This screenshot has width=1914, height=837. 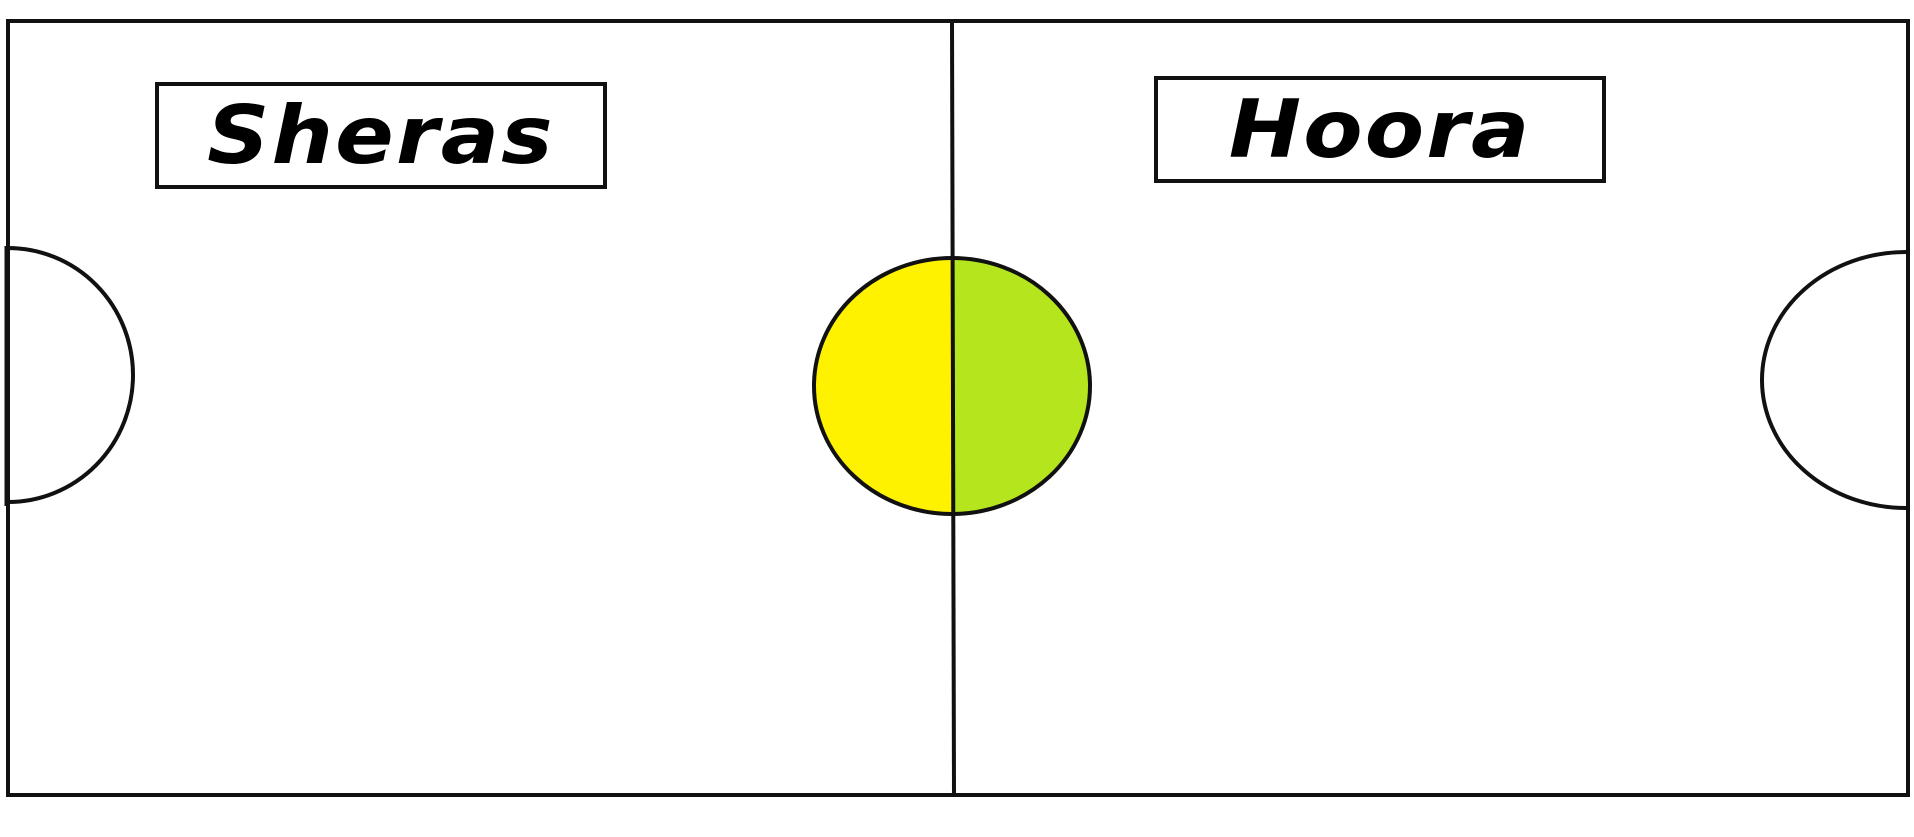 I want to click on team-name-left: Sheras, so click(x=381, y=135).